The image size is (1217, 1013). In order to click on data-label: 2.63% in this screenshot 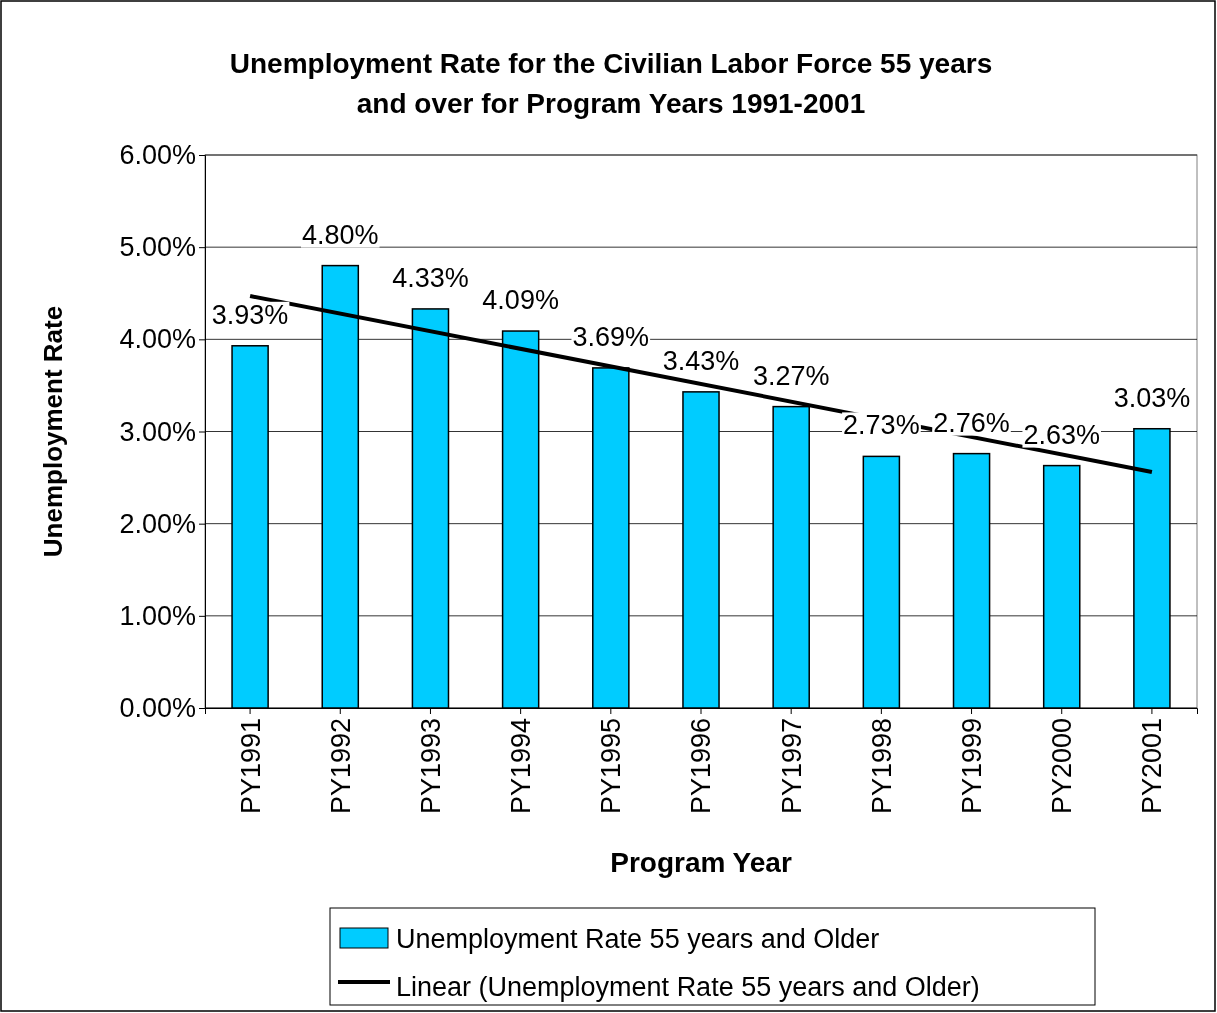, I will do `click(1062, 434)`.